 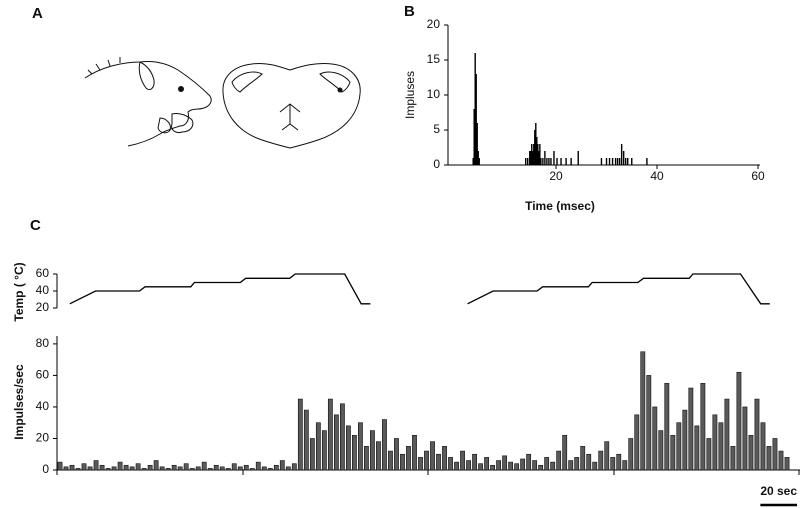 I want to click on y-tick-label: 40, so click(x=43, y=290).